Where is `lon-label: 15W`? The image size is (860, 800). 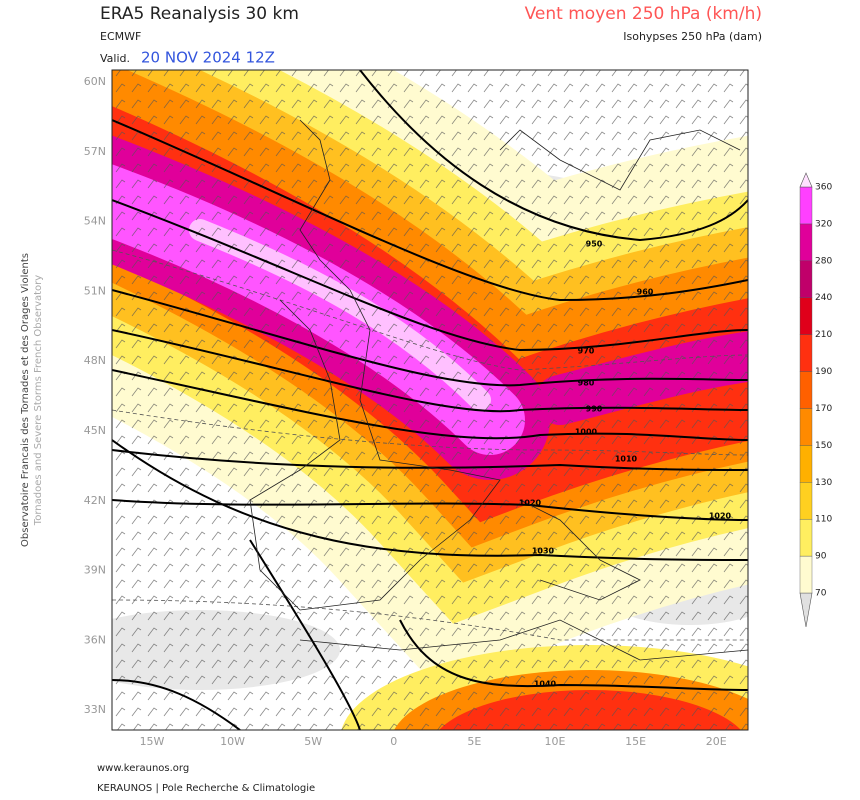 lon-label: 15W is located at coordinates (152, 741).